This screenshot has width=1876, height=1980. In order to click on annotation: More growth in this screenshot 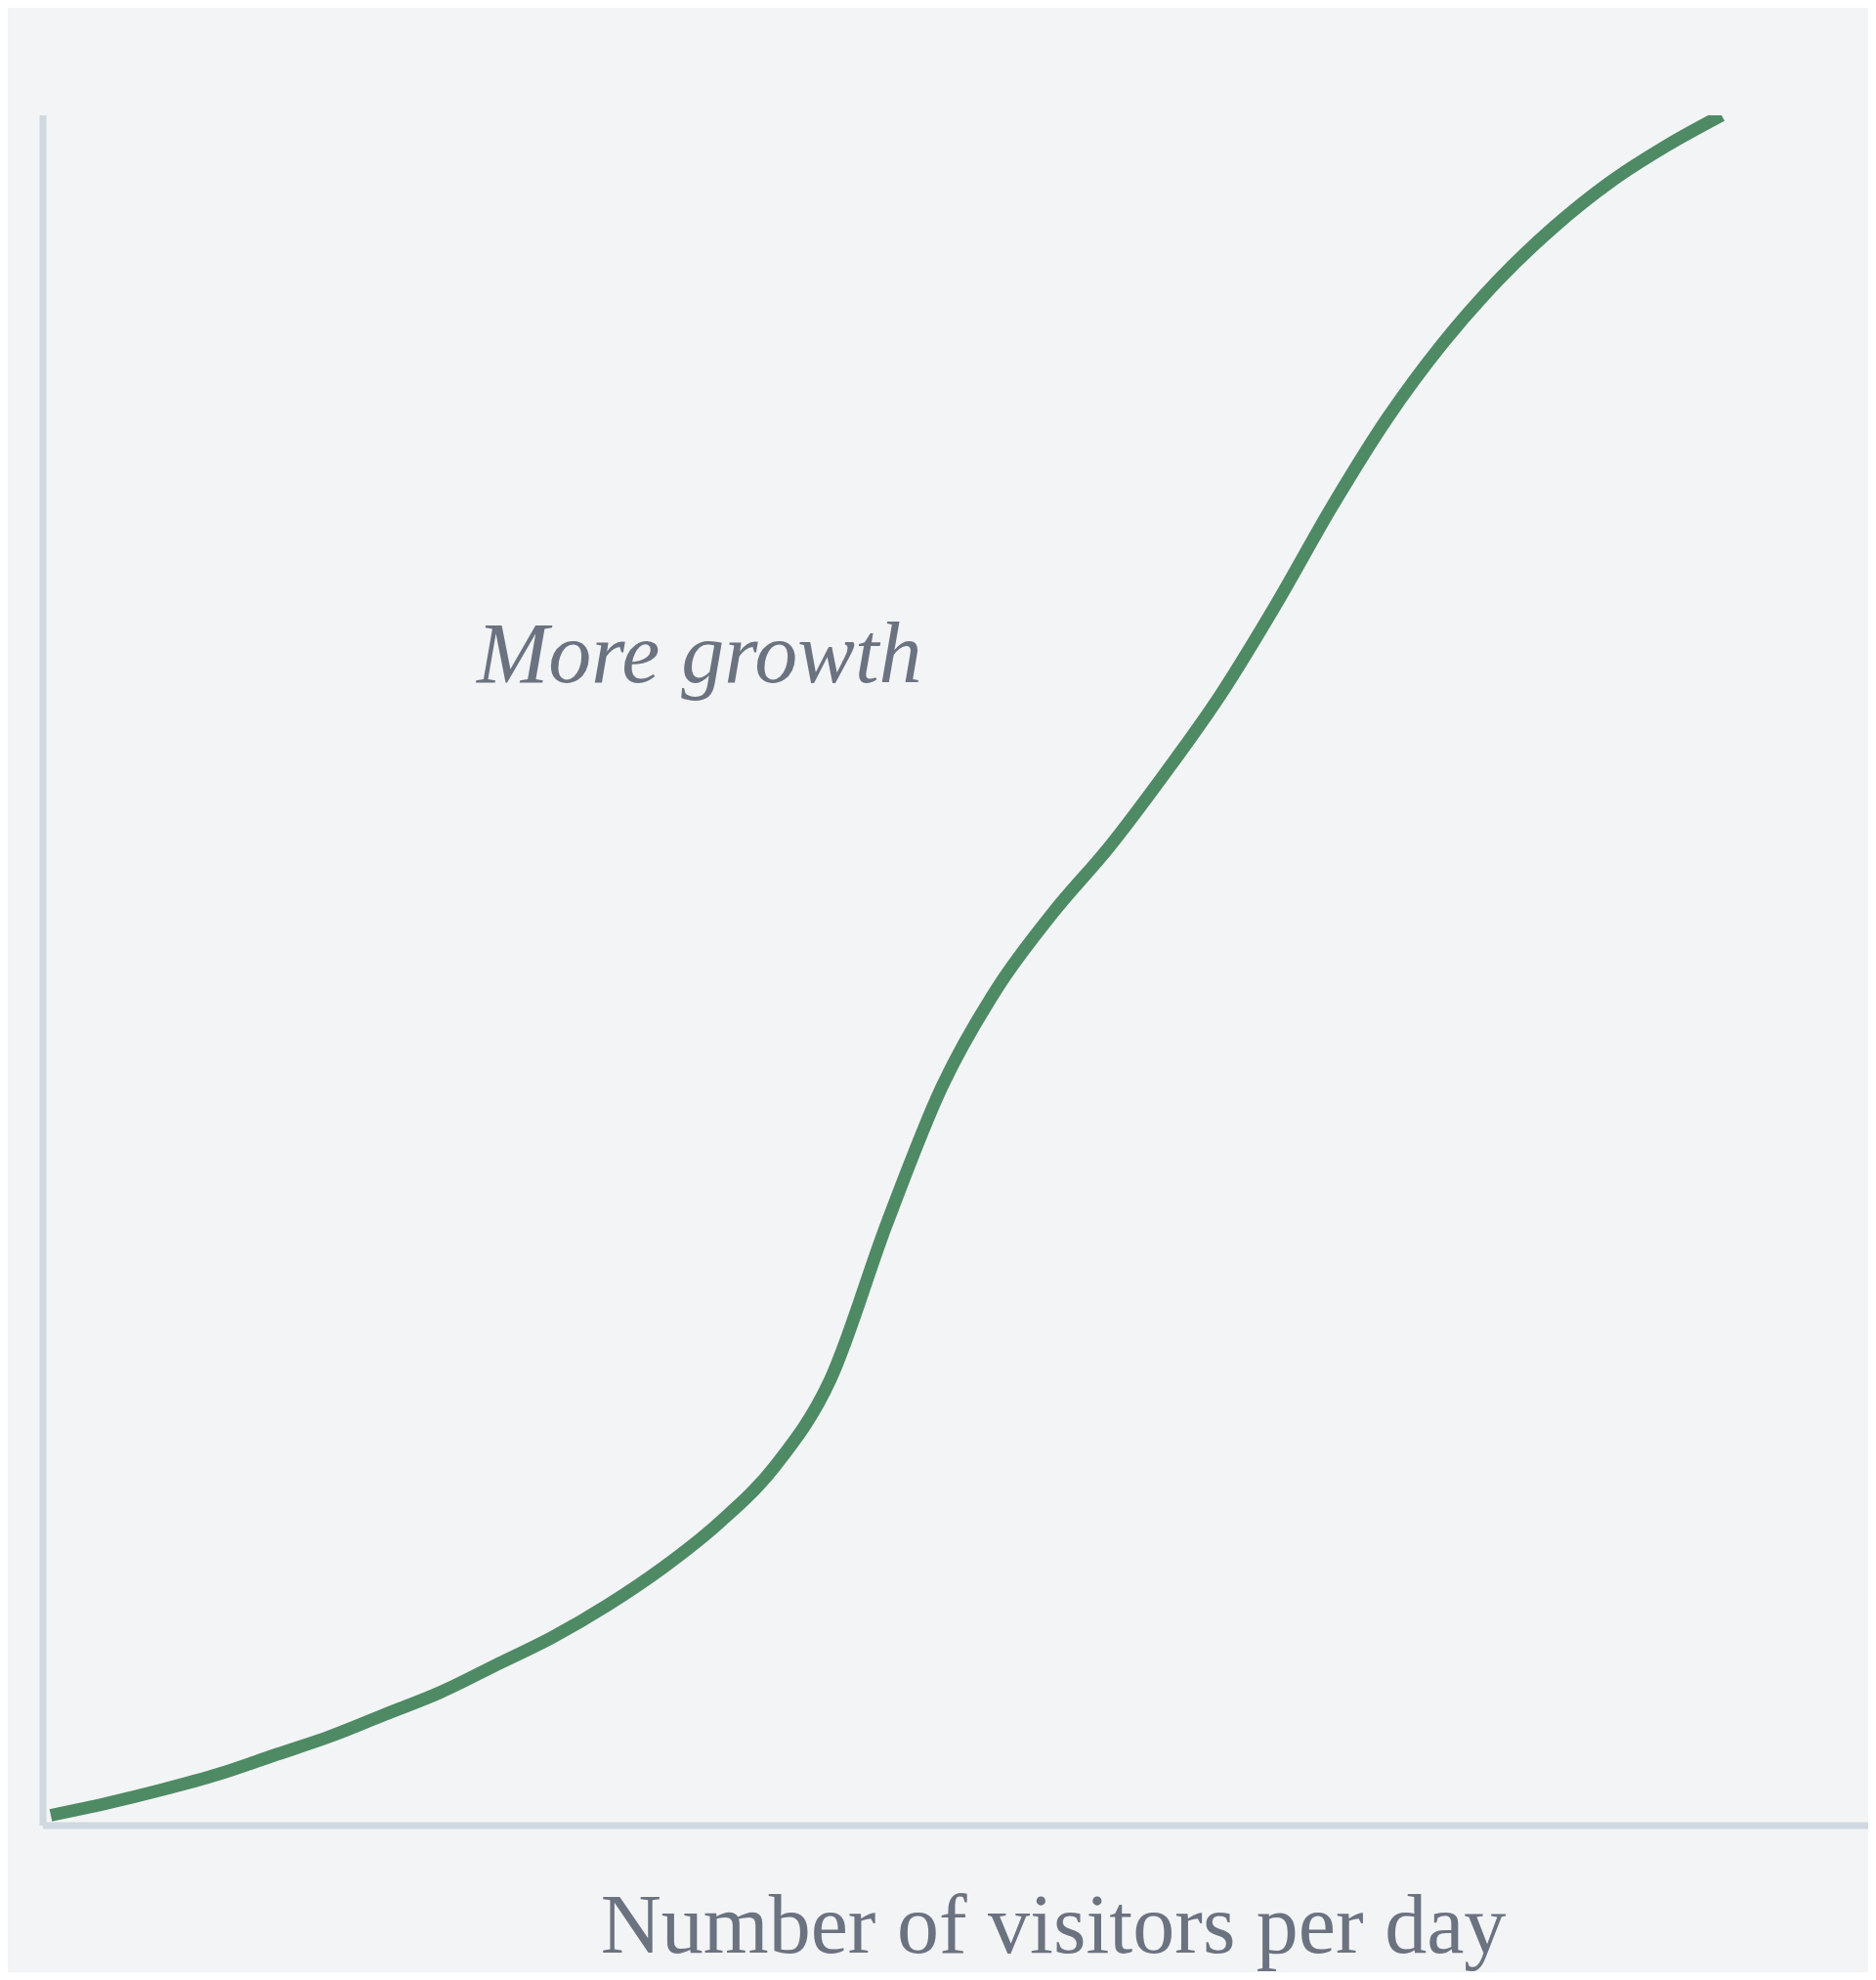, I will do `click(699, 654)`.